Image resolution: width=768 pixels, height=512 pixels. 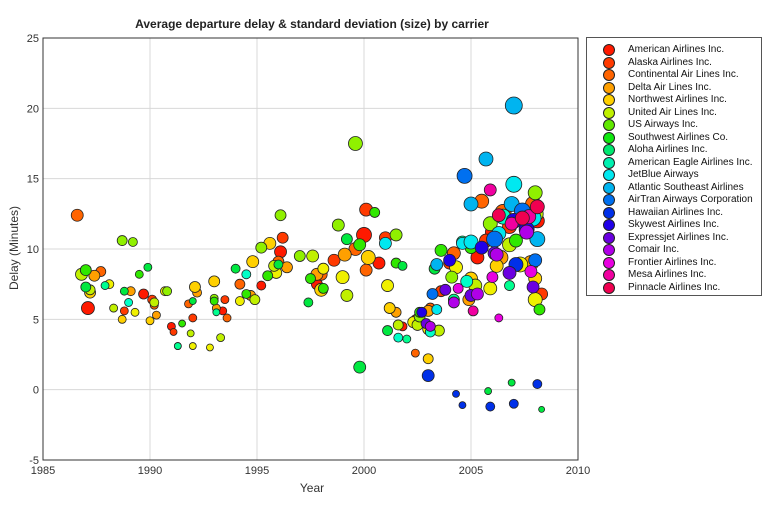 I want to click on legend-item: Hawaiian Airlines Inc., so click(x=675, y=213).